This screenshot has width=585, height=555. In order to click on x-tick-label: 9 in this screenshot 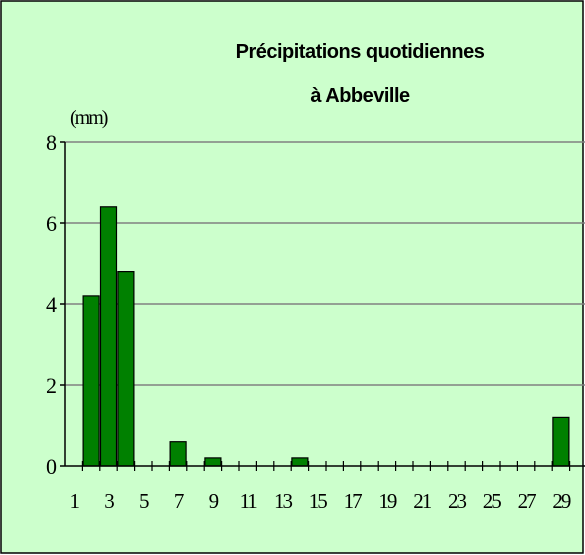, I will do `click(214, 501)`.